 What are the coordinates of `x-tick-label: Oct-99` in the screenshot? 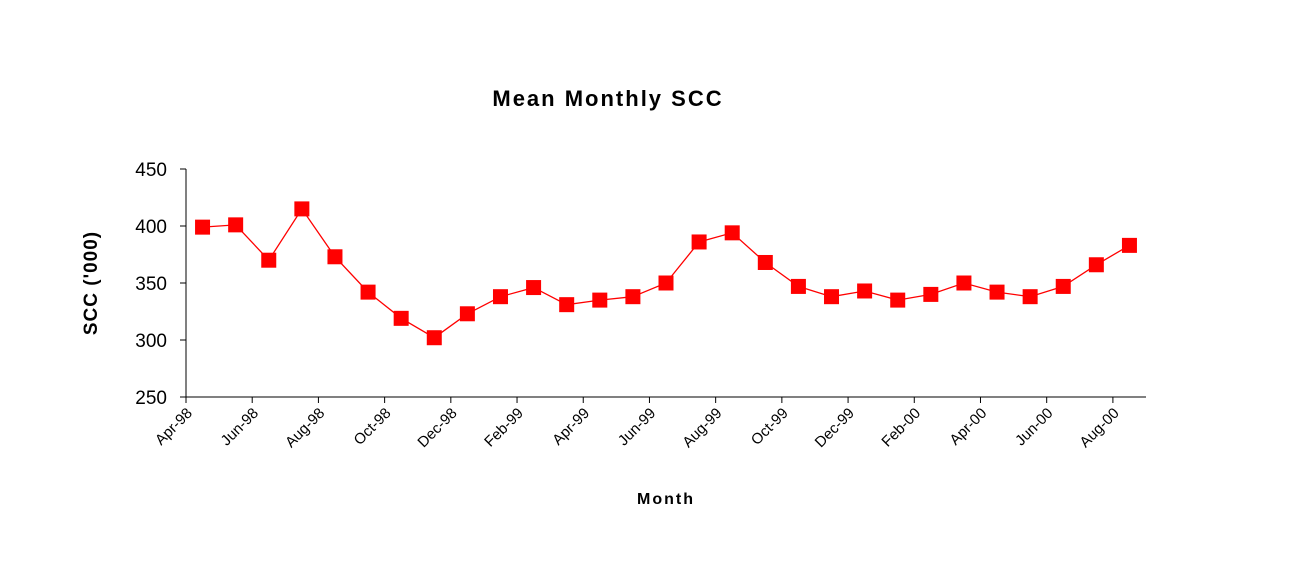 It's located at (770, 427).